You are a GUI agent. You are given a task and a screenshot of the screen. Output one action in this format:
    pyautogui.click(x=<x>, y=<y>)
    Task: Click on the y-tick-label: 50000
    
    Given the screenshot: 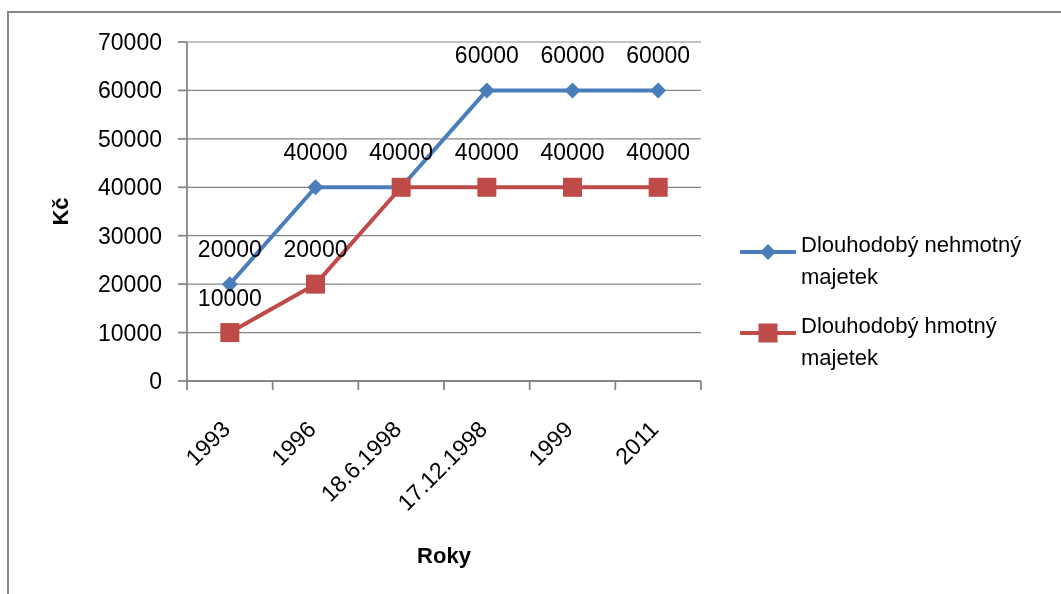 What is the action you would take?
    pyautogui.click(x=130, y=138)
    